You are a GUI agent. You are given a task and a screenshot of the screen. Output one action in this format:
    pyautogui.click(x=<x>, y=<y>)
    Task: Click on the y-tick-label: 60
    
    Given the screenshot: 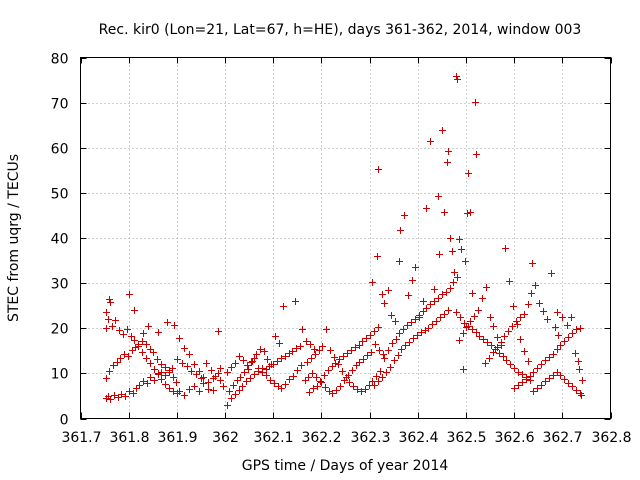 What is the action you would take?
    pyautogui.click(x=60, y=150)
    